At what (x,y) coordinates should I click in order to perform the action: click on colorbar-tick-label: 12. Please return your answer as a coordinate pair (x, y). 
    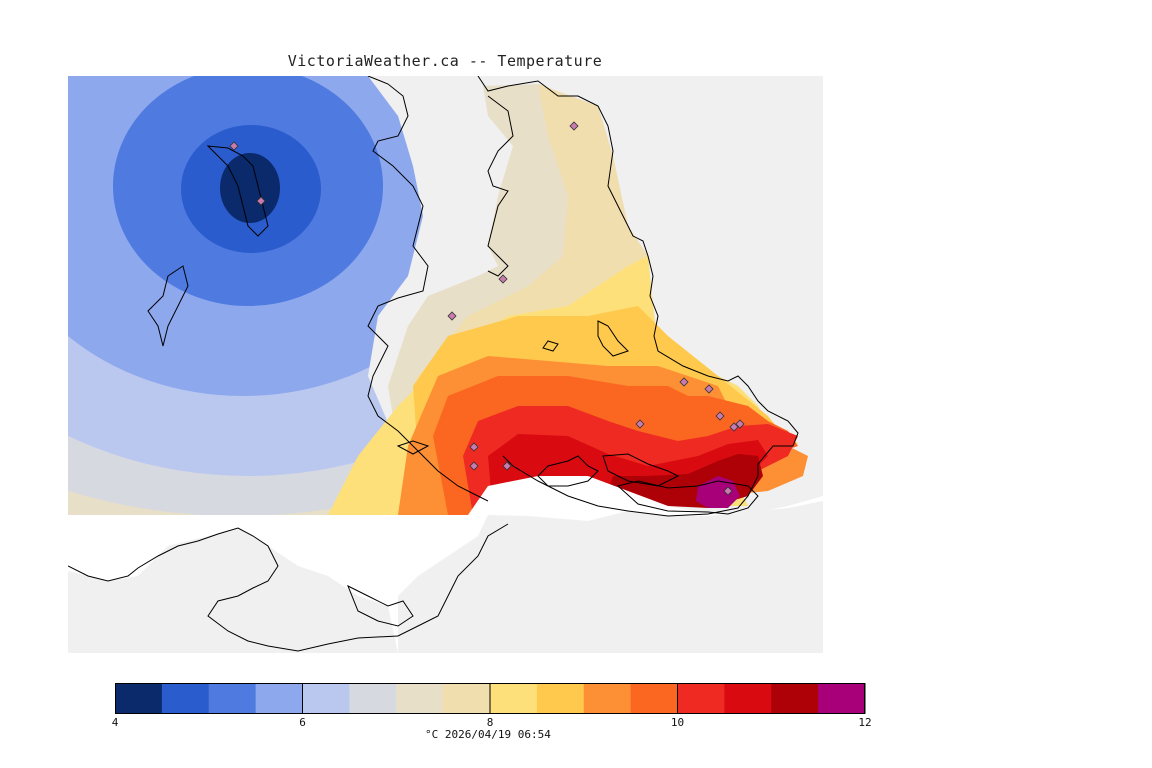
    Looking at the image, I should click on (865, 722).